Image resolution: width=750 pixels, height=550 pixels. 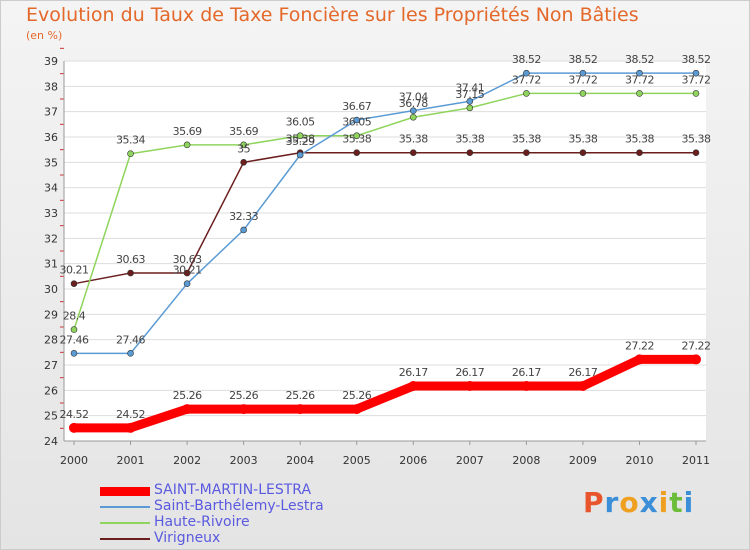 I want to click on y-tick-label: 34, so click(x=51, y=188).